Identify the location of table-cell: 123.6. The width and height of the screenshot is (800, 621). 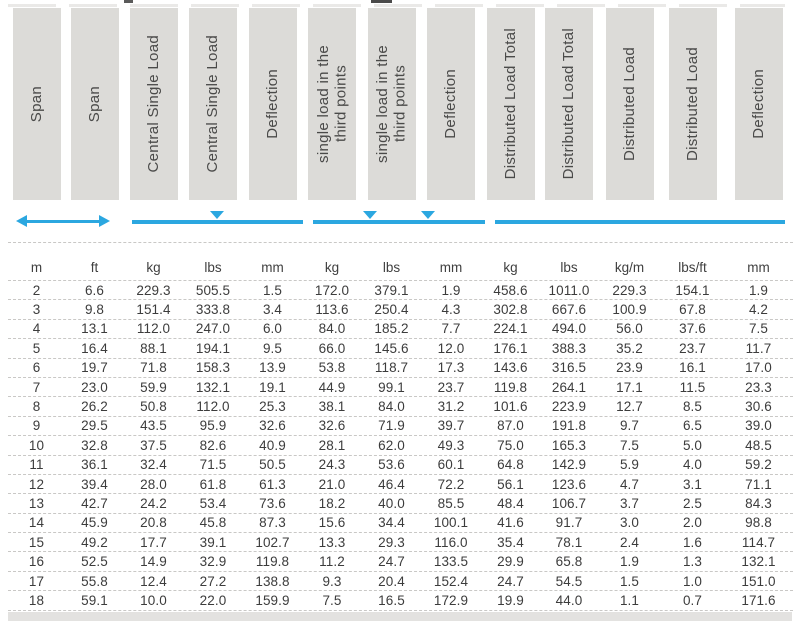
(569, 484).